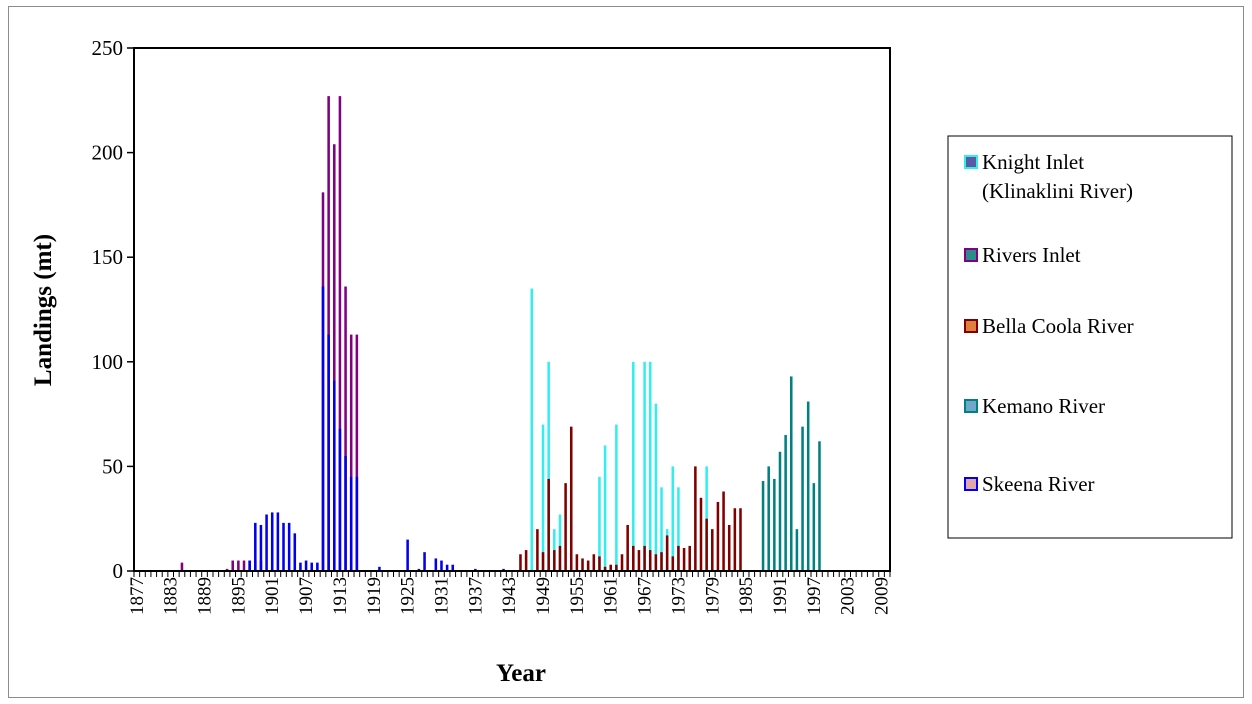  I want to click on bar-skeena-river-1913, so click(340, 499).